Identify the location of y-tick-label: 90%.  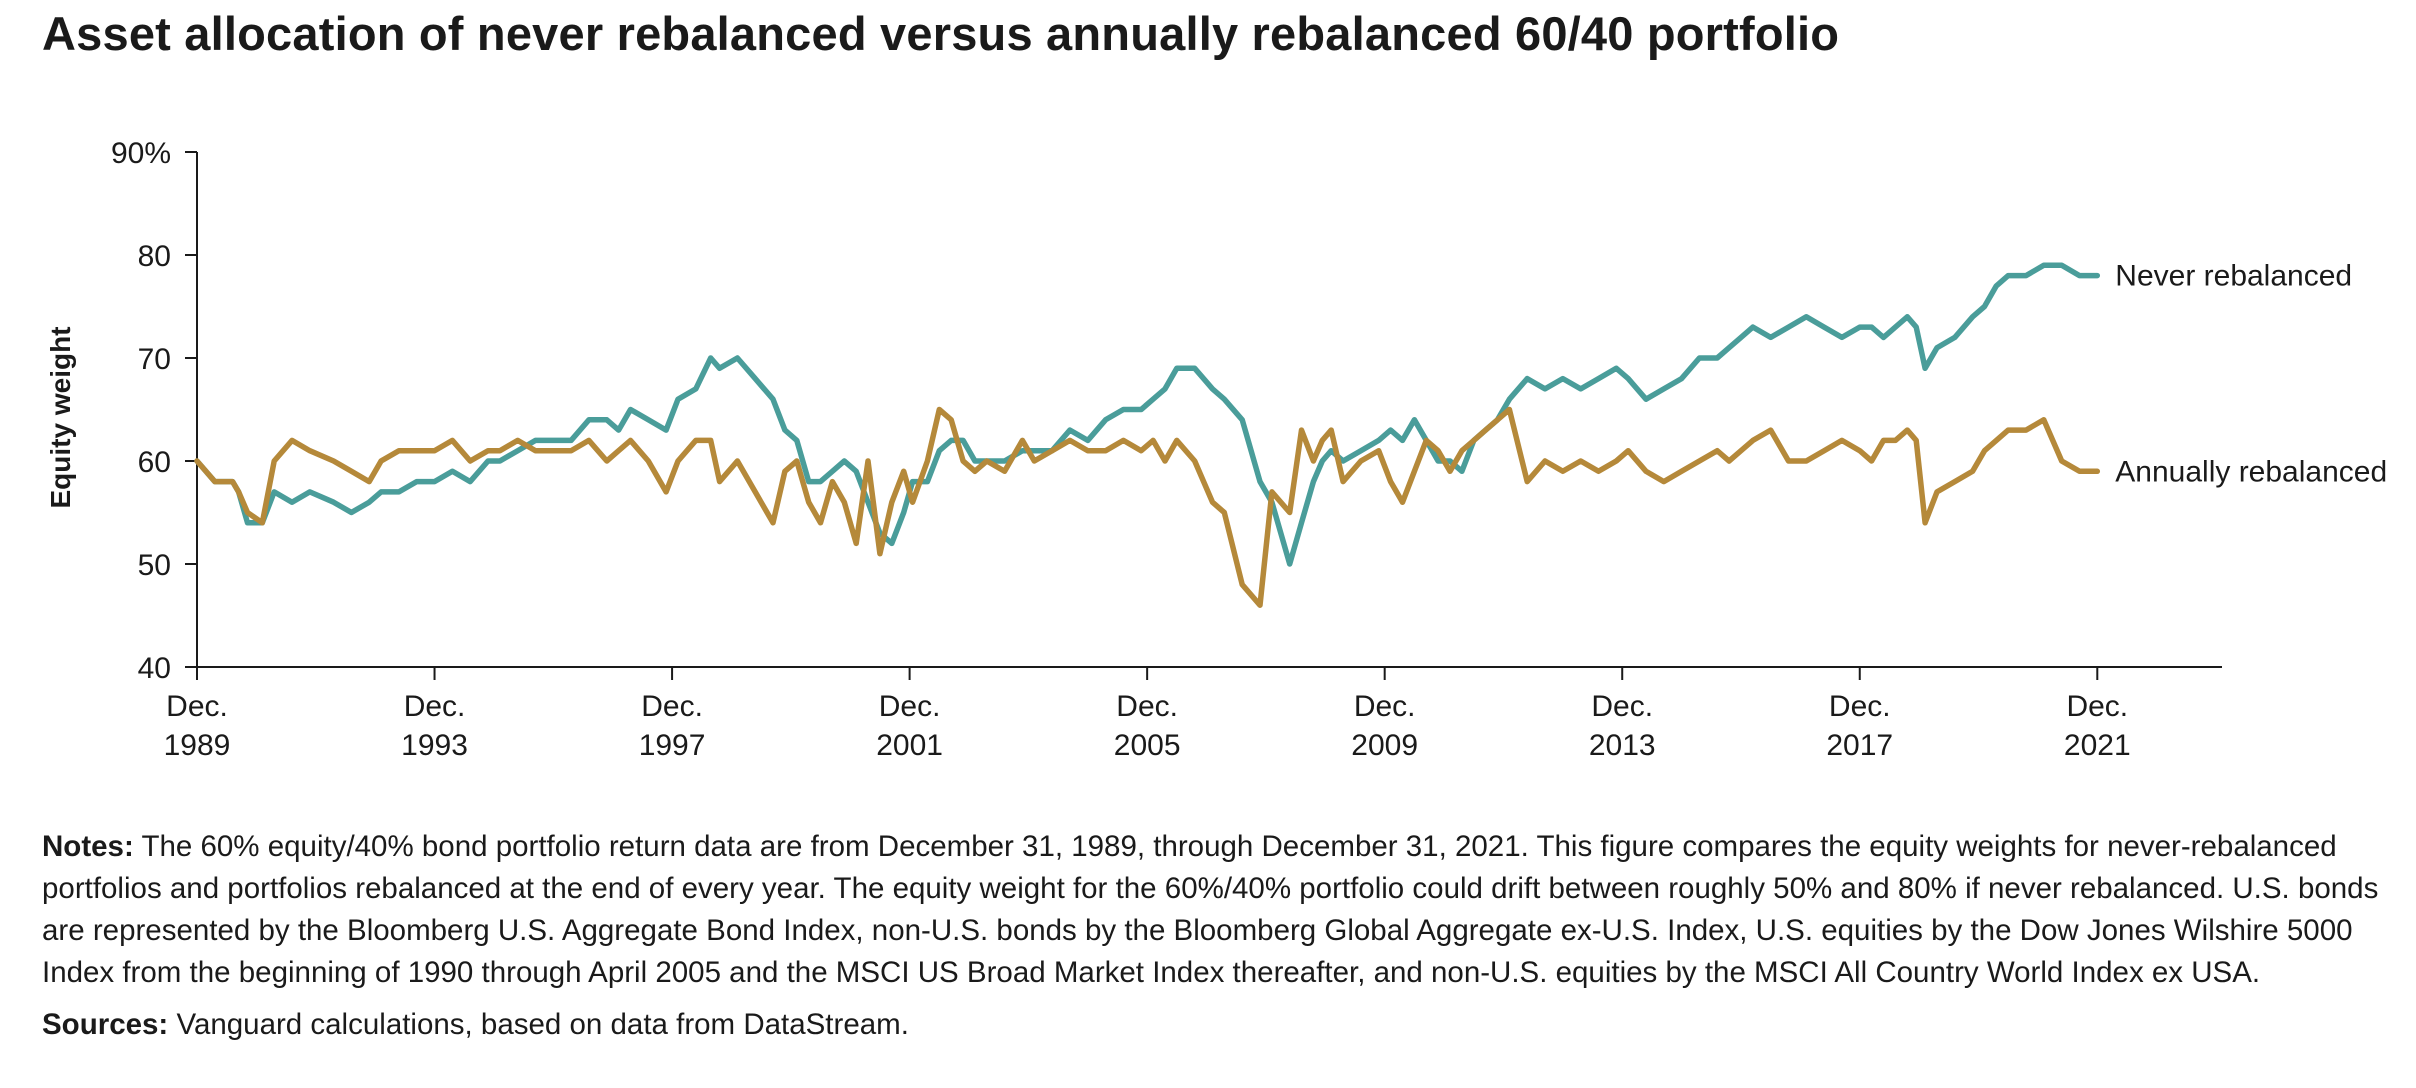
(141, 153).